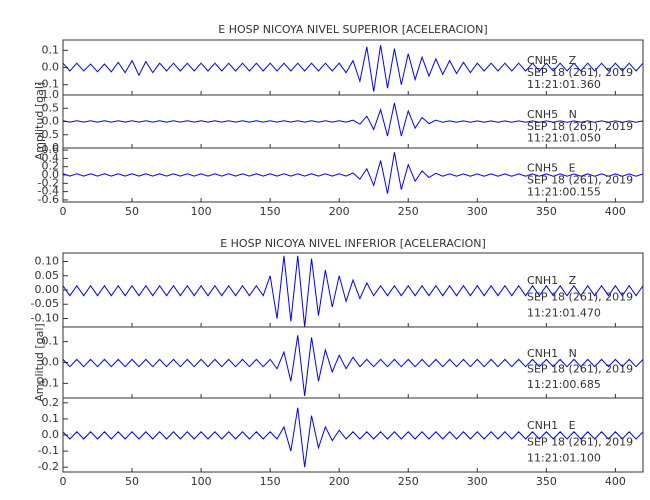 The height and width of the screenshot is (500, 650). What do you see at coordinates (47, 289) in the screenshot?
I see `y-tick-label: 0.00` at bounding box center [47, 289].